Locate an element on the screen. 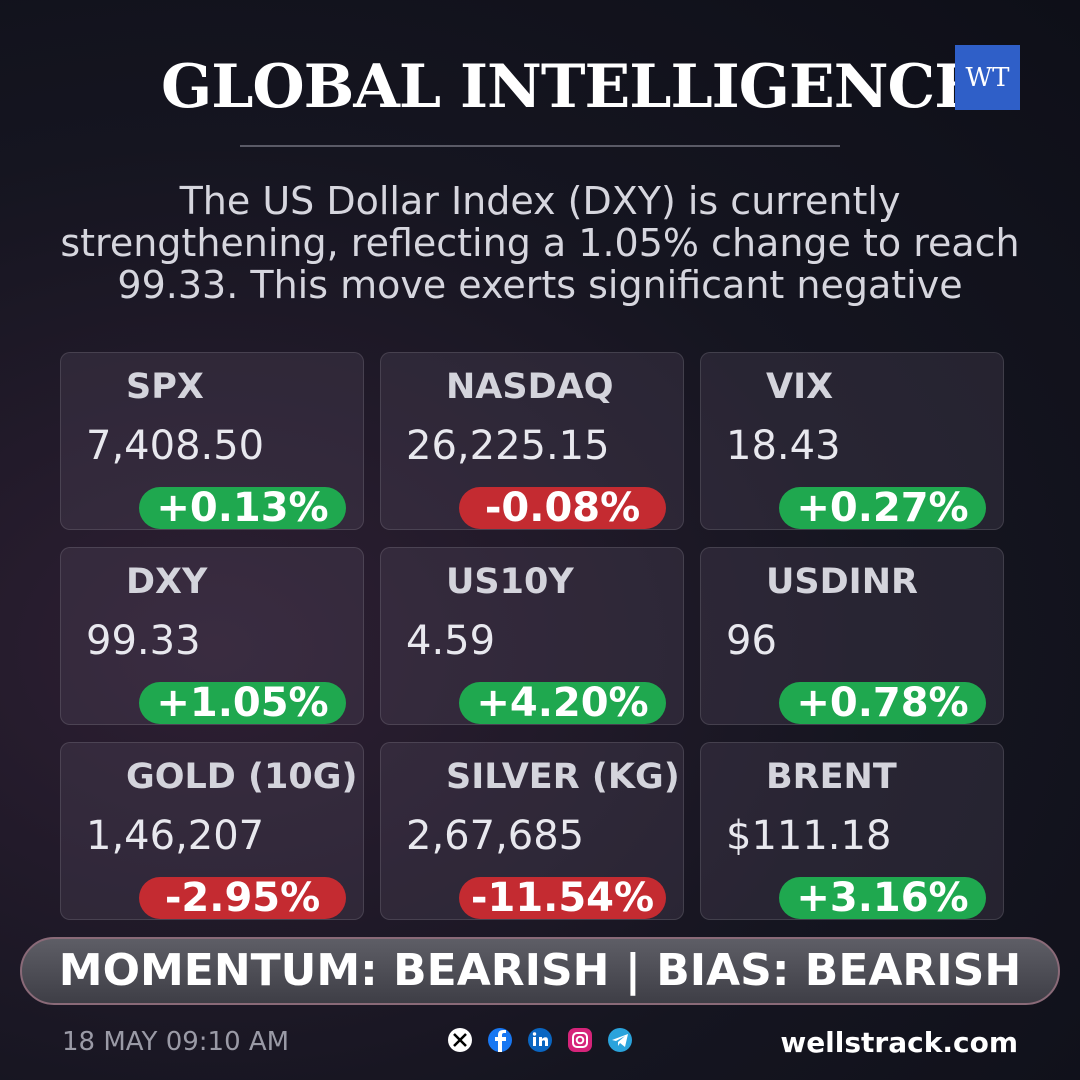 Image resolution: width=1080 pixels, height=1080 pixels. instrument-value: 26,225.15 is located at coordinates (508, 446).